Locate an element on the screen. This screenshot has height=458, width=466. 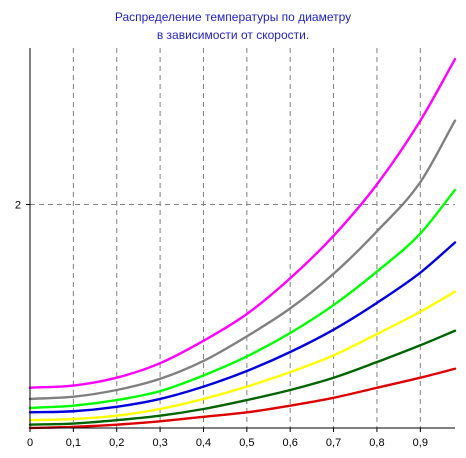
chart-title-line-1: Распределение температуры по диаметру is located at coordinates (233, 17).